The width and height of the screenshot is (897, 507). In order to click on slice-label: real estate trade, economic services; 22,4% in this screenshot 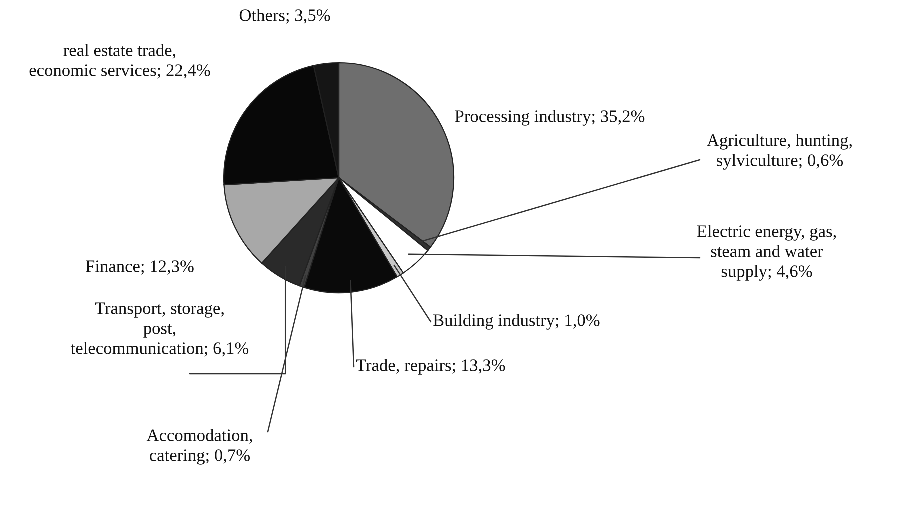, I will do `click(120, 61)`.